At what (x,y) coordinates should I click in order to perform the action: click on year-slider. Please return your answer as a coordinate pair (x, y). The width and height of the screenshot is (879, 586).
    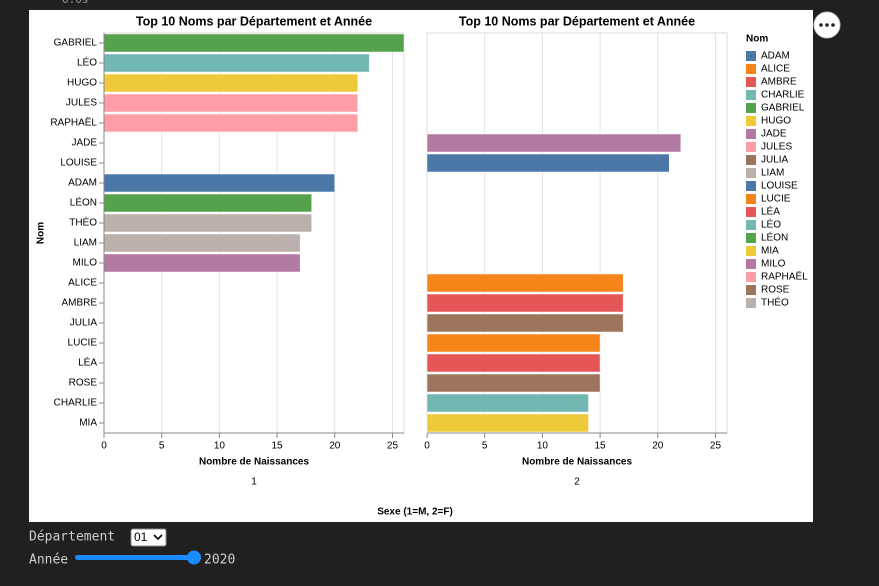
    Looking at the image, I should click on (138, 557).